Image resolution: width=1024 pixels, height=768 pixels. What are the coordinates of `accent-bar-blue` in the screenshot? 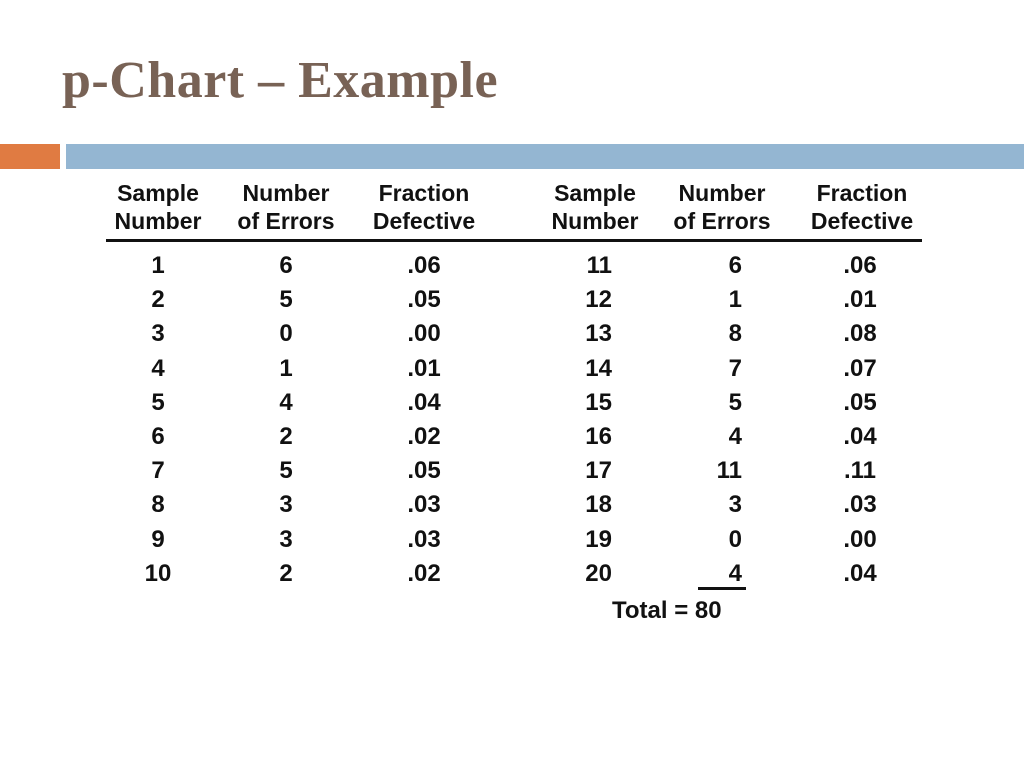 It's located at (545, 156).